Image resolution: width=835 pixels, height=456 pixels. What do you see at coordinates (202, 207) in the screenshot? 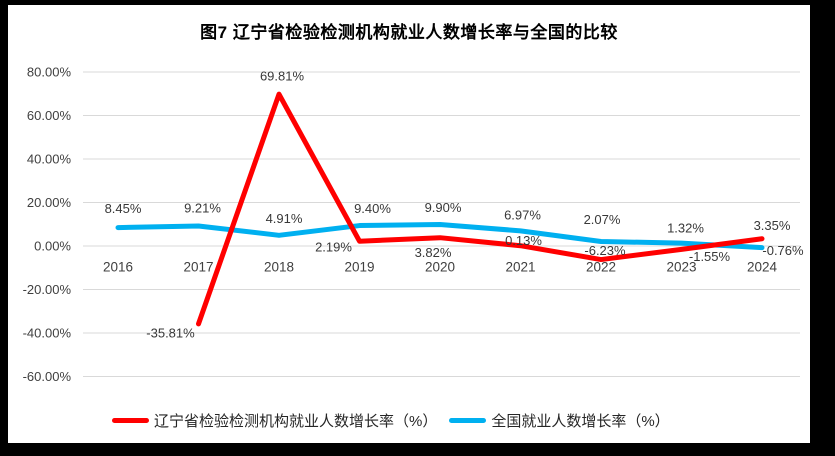
I see `data-label-national: 9.21%` at bounding box center [202, 207].